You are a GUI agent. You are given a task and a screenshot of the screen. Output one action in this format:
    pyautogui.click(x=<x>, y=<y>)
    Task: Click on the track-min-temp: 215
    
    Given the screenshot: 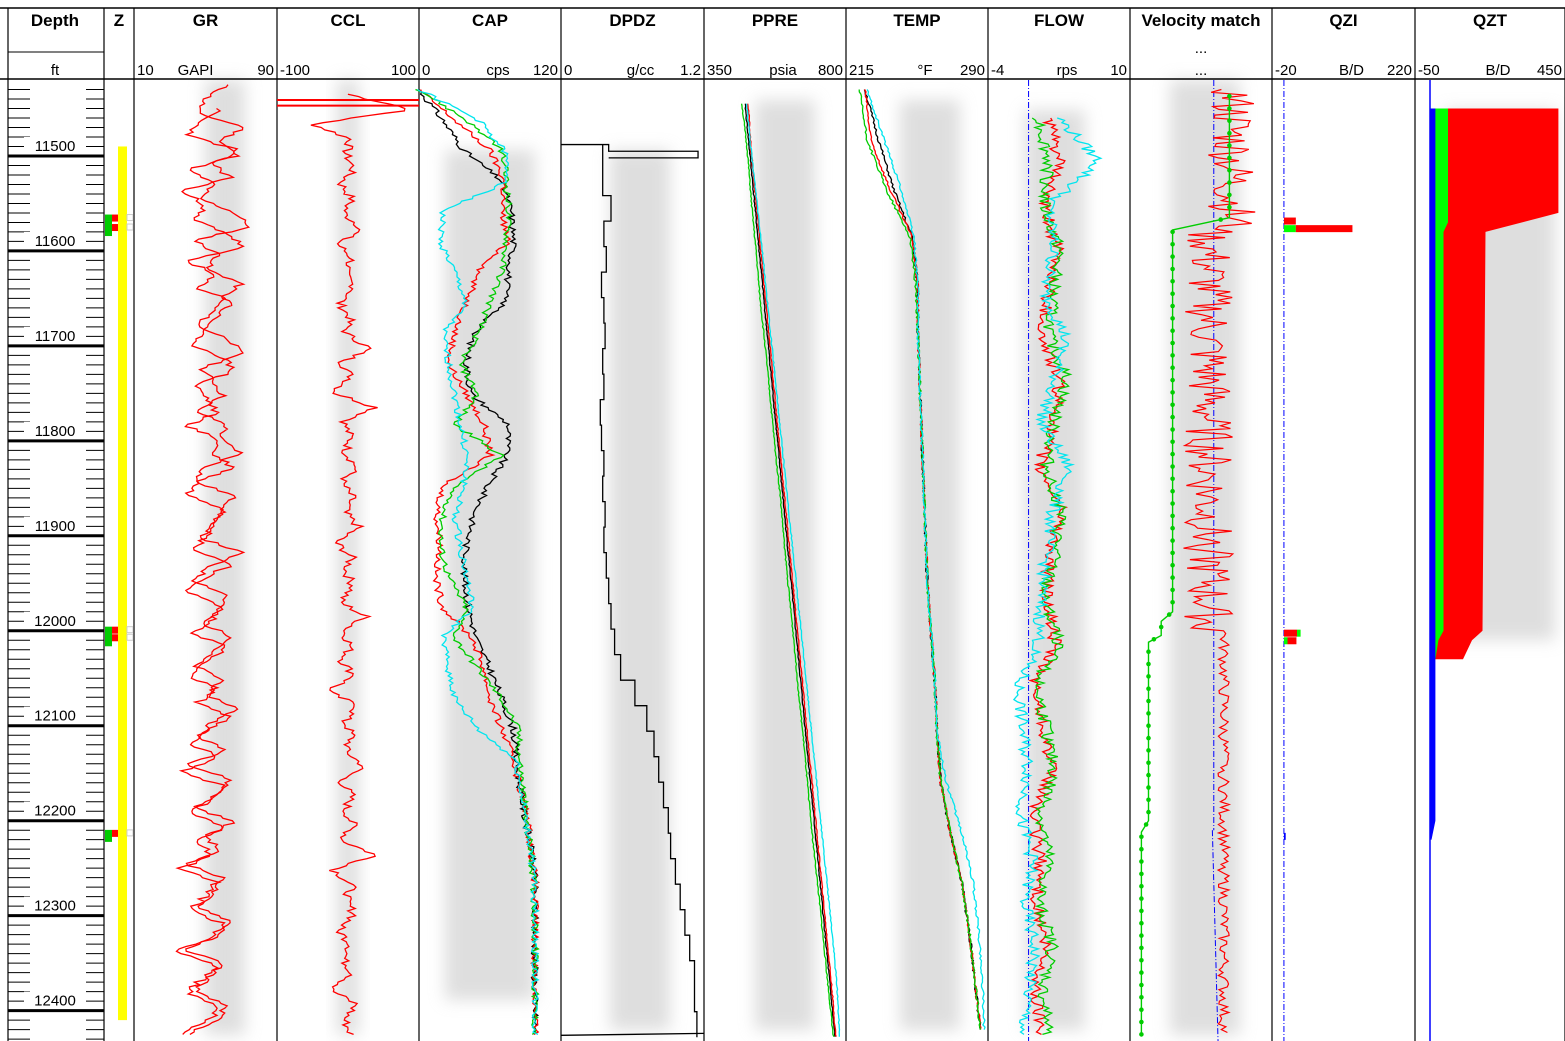 What is the action you would take?
    pyautogui.click(x=861, y=70)
    